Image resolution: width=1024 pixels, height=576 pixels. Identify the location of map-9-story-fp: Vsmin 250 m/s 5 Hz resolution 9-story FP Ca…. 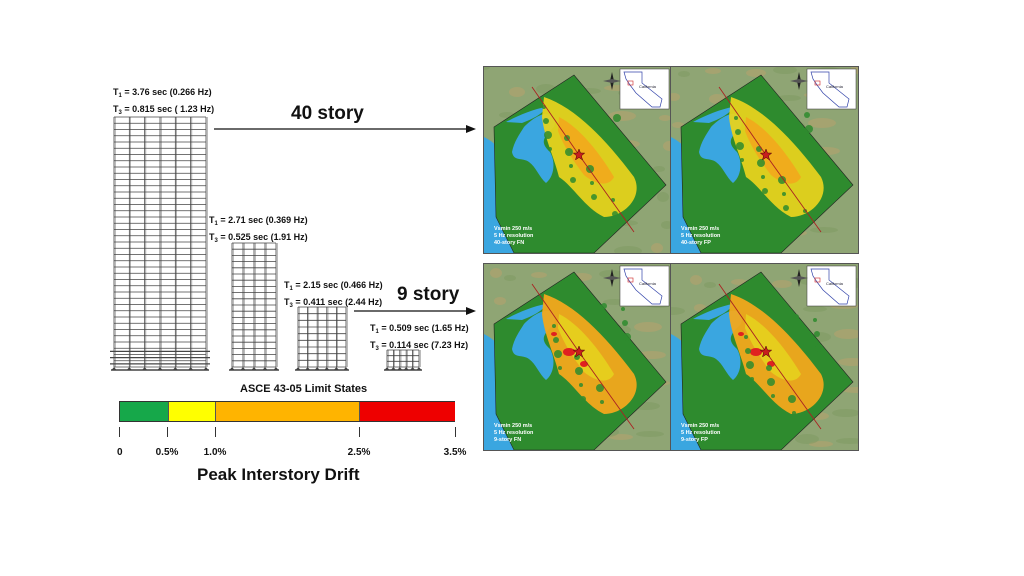
(764, 357).